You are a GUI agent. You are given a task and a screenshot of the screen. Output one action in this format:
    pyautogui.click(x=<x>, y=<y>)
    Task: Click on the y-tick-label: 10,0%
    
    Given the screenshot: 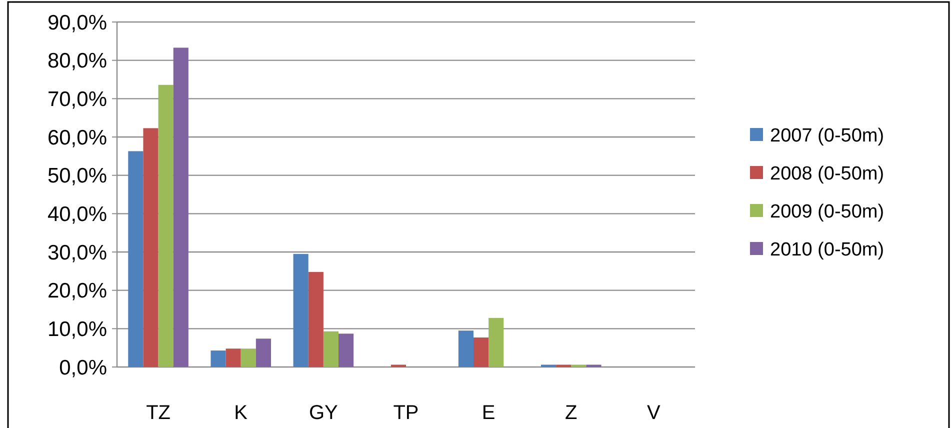 What is the action you would take?
    pyautogui.click(x=77, y=330)
    